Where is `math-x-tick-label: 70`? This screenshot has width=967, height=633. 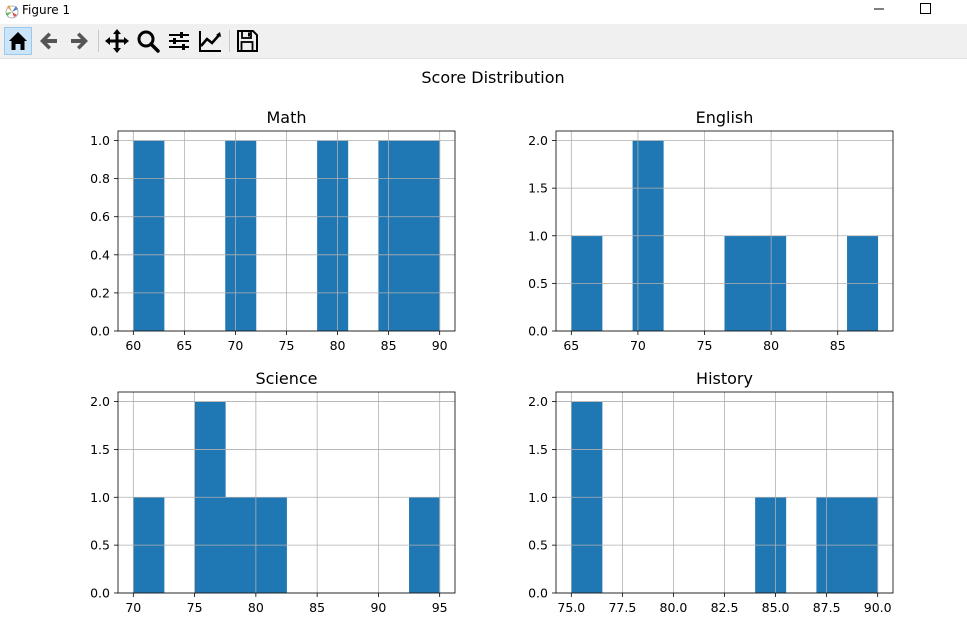 math-x-tick-label: 70 is located at coordinates (235, 345).